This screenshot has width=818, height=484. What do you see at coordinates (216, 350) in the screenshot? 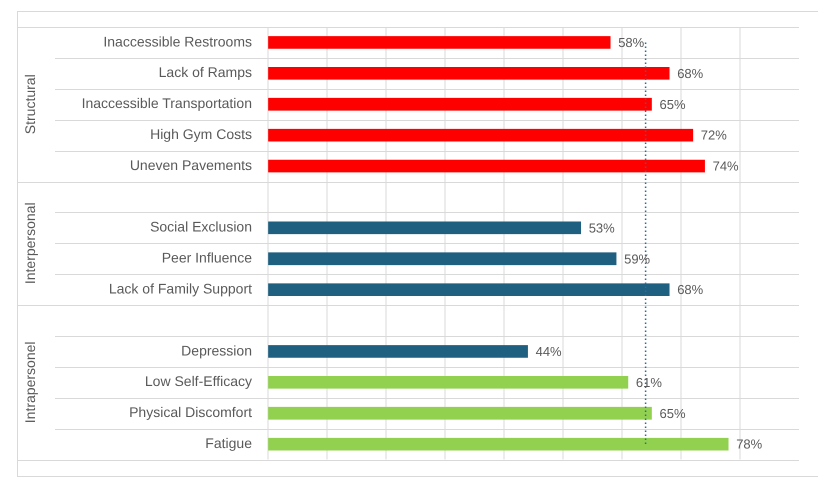
I see `y-tick-label: Depression` at bounding box center [216, 350].